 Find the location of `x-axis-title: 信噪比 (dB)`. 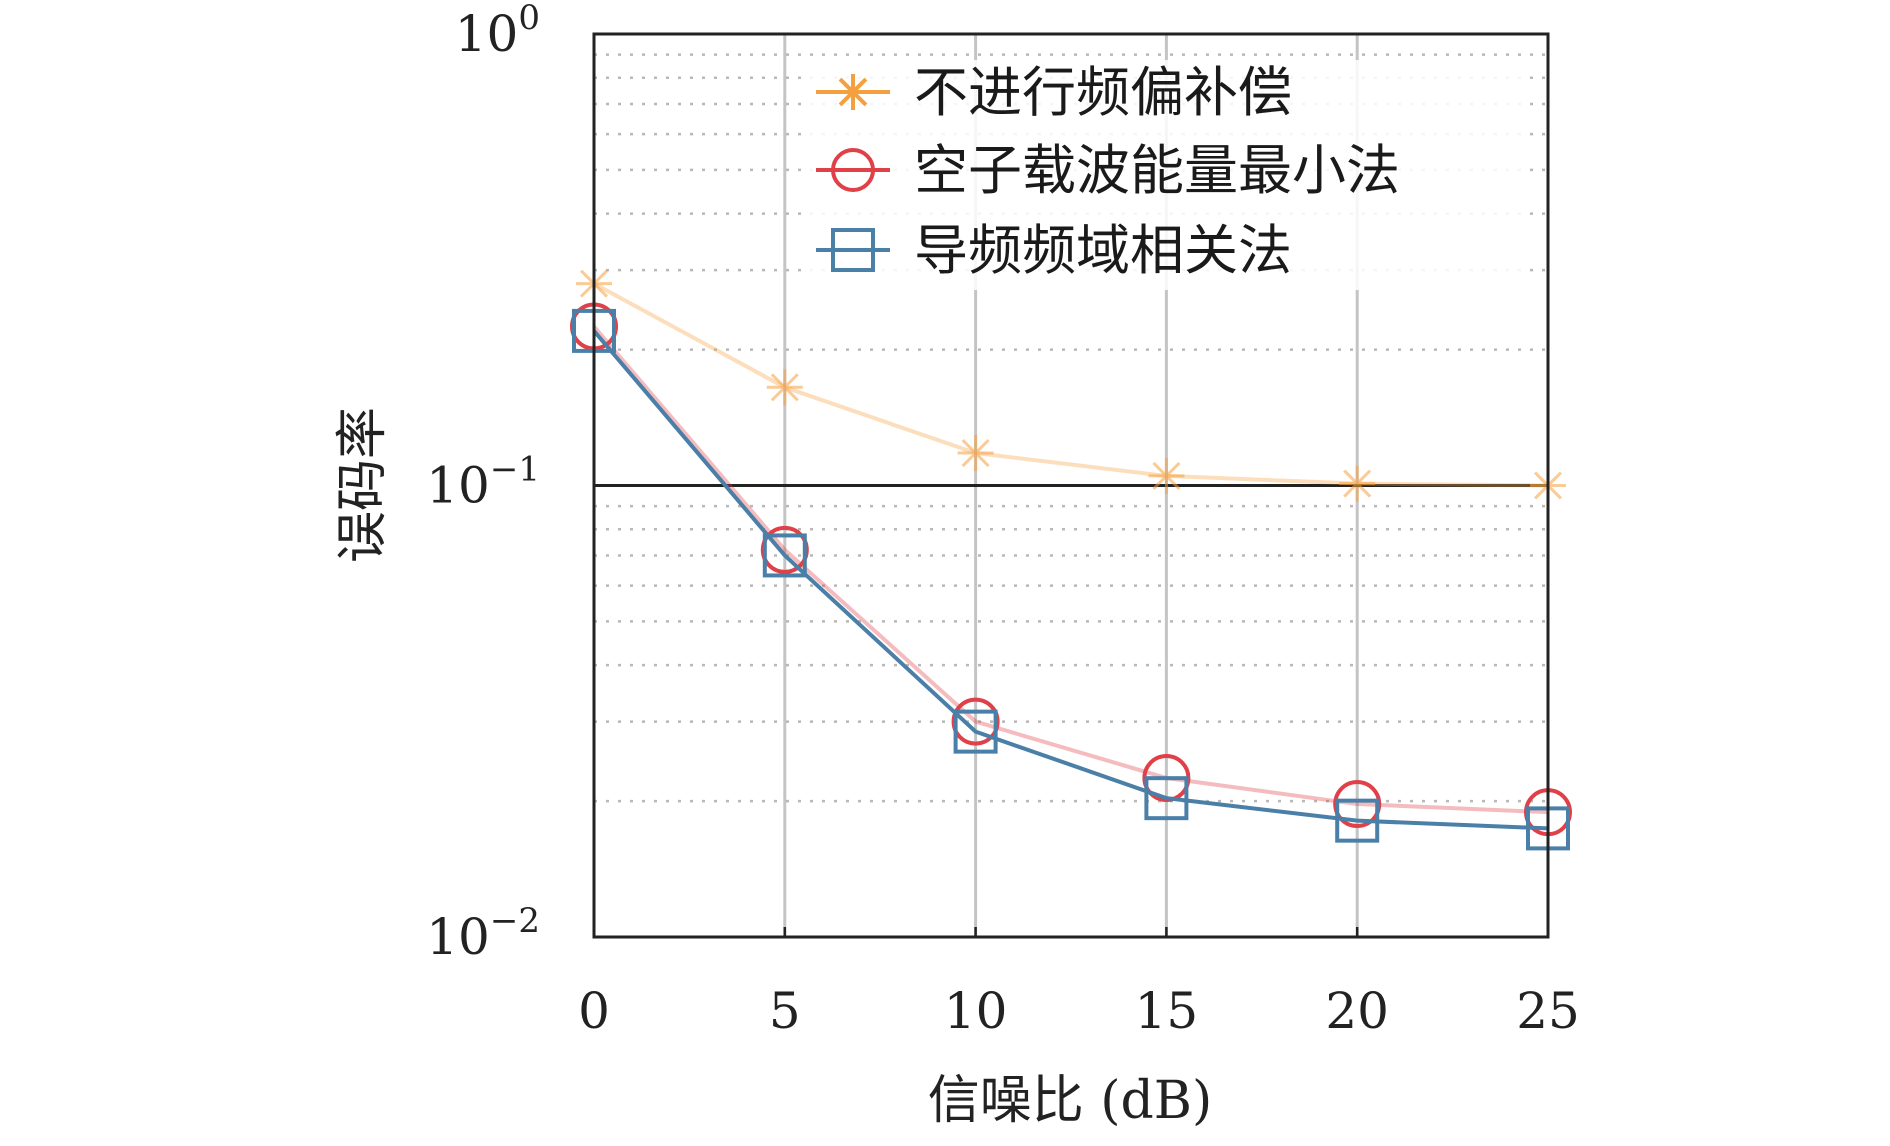

x-axis-title: 信噪比 (dB) is located at coordinates (1070, 1101).